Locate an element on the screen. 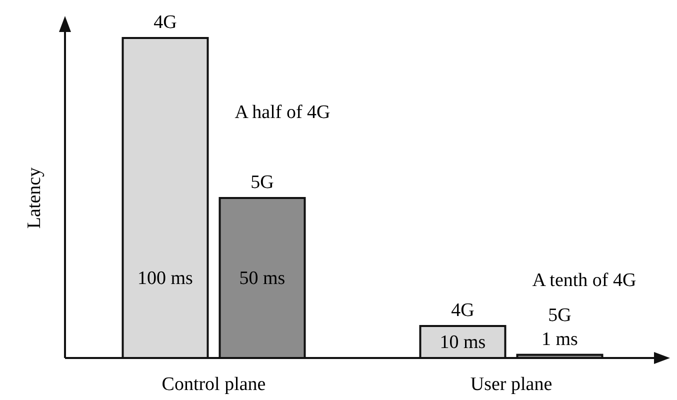 The height and width of the screenshot is (400, 677). series-label: 4G is located at coordinates (166, 22).